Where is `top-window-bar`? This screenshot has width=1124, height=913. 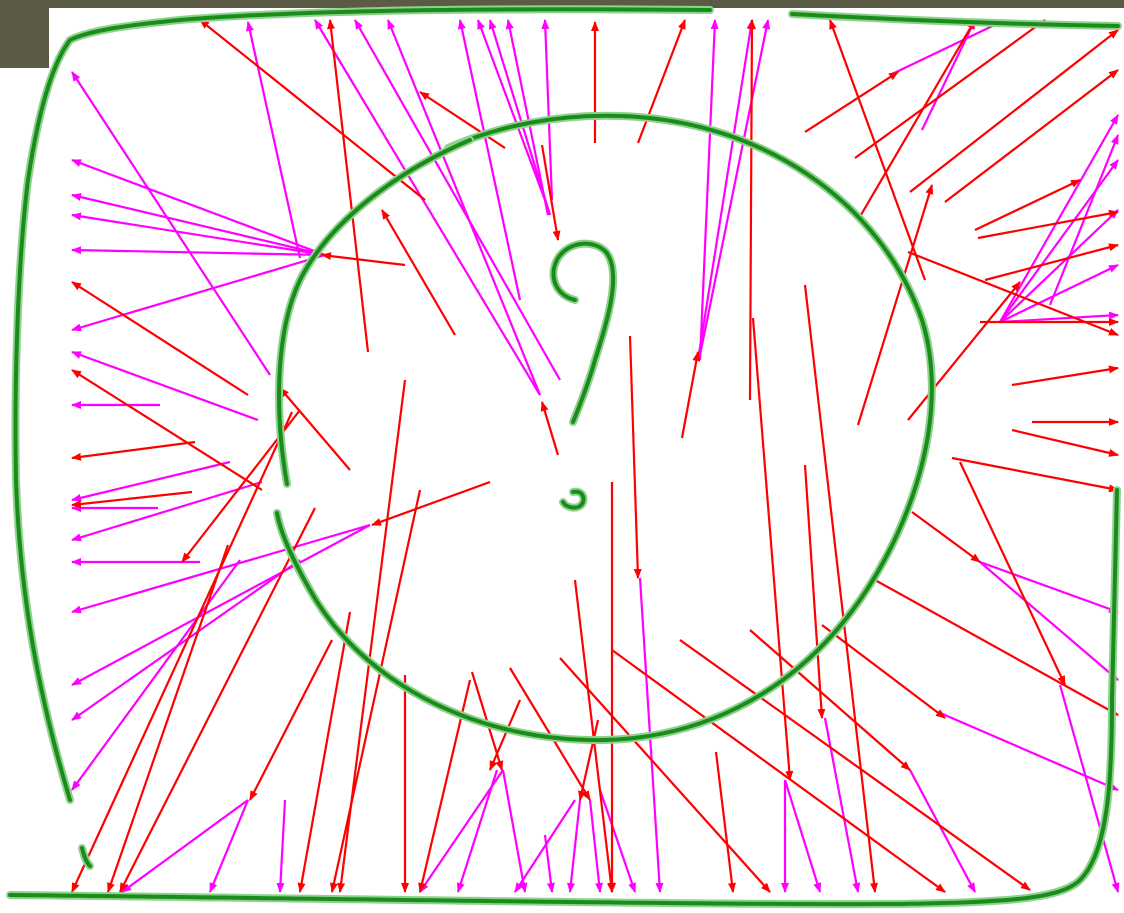
top-window-bar is located at coordinates (562, 4).